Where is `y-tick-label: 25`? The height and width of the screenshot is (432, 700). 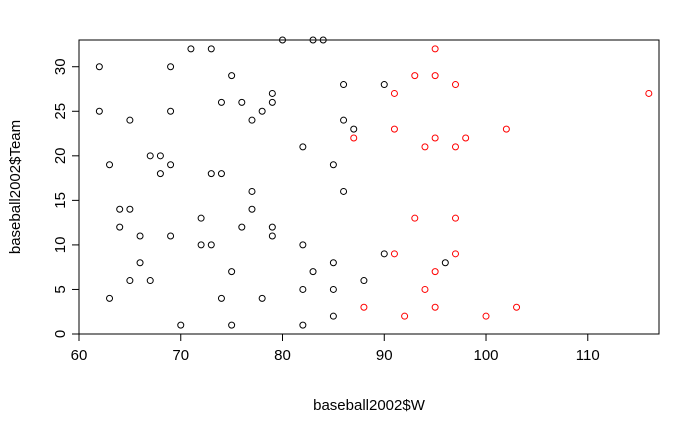
y-tick-label: 25 is located at coordinates (60, 111).